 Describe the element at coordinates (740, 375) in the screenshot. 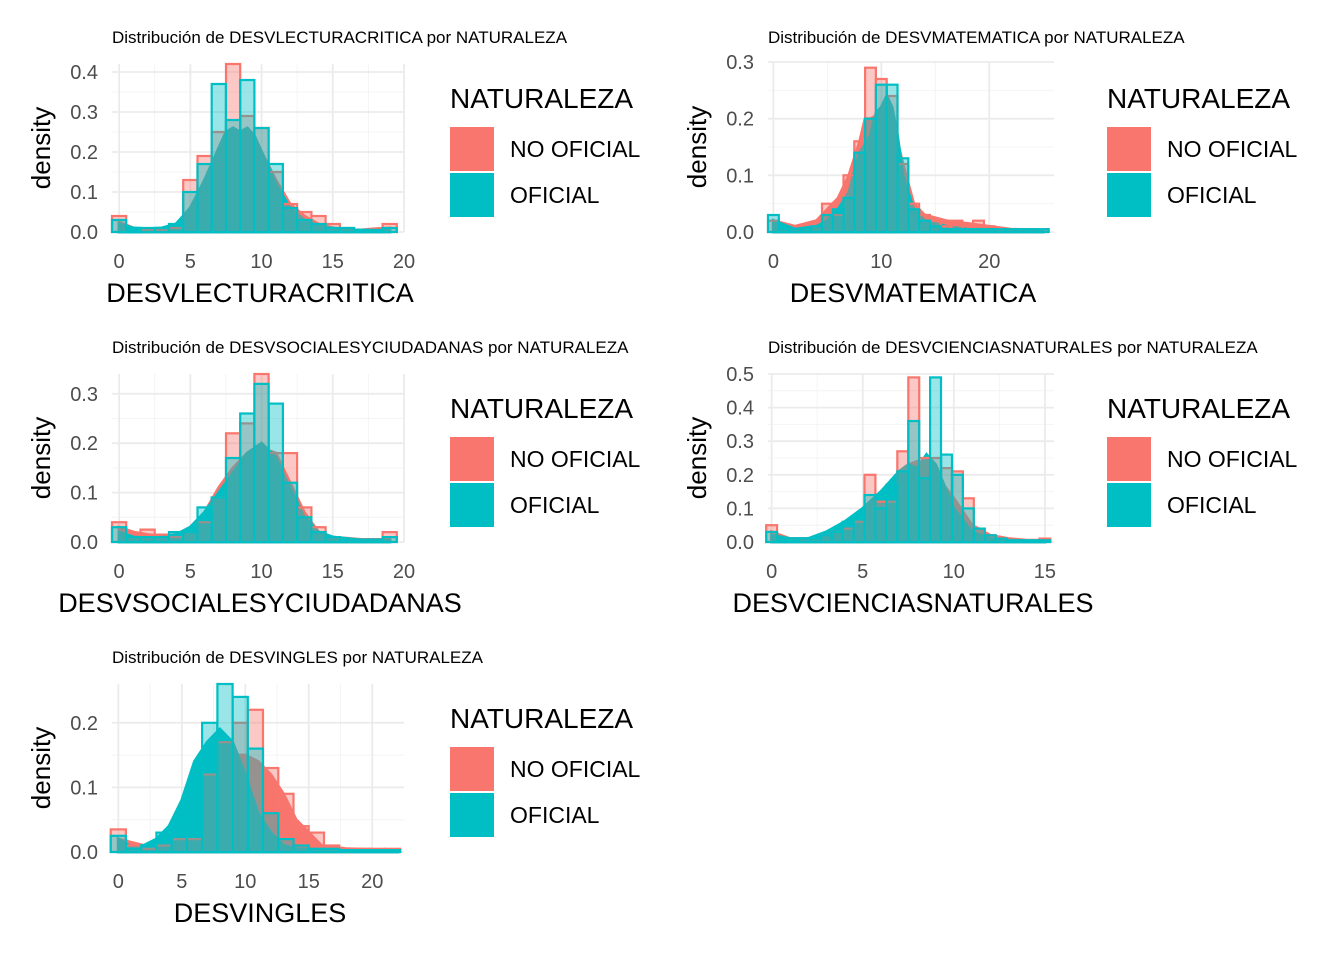

I see `y-tick-label: 0.5` at that location.